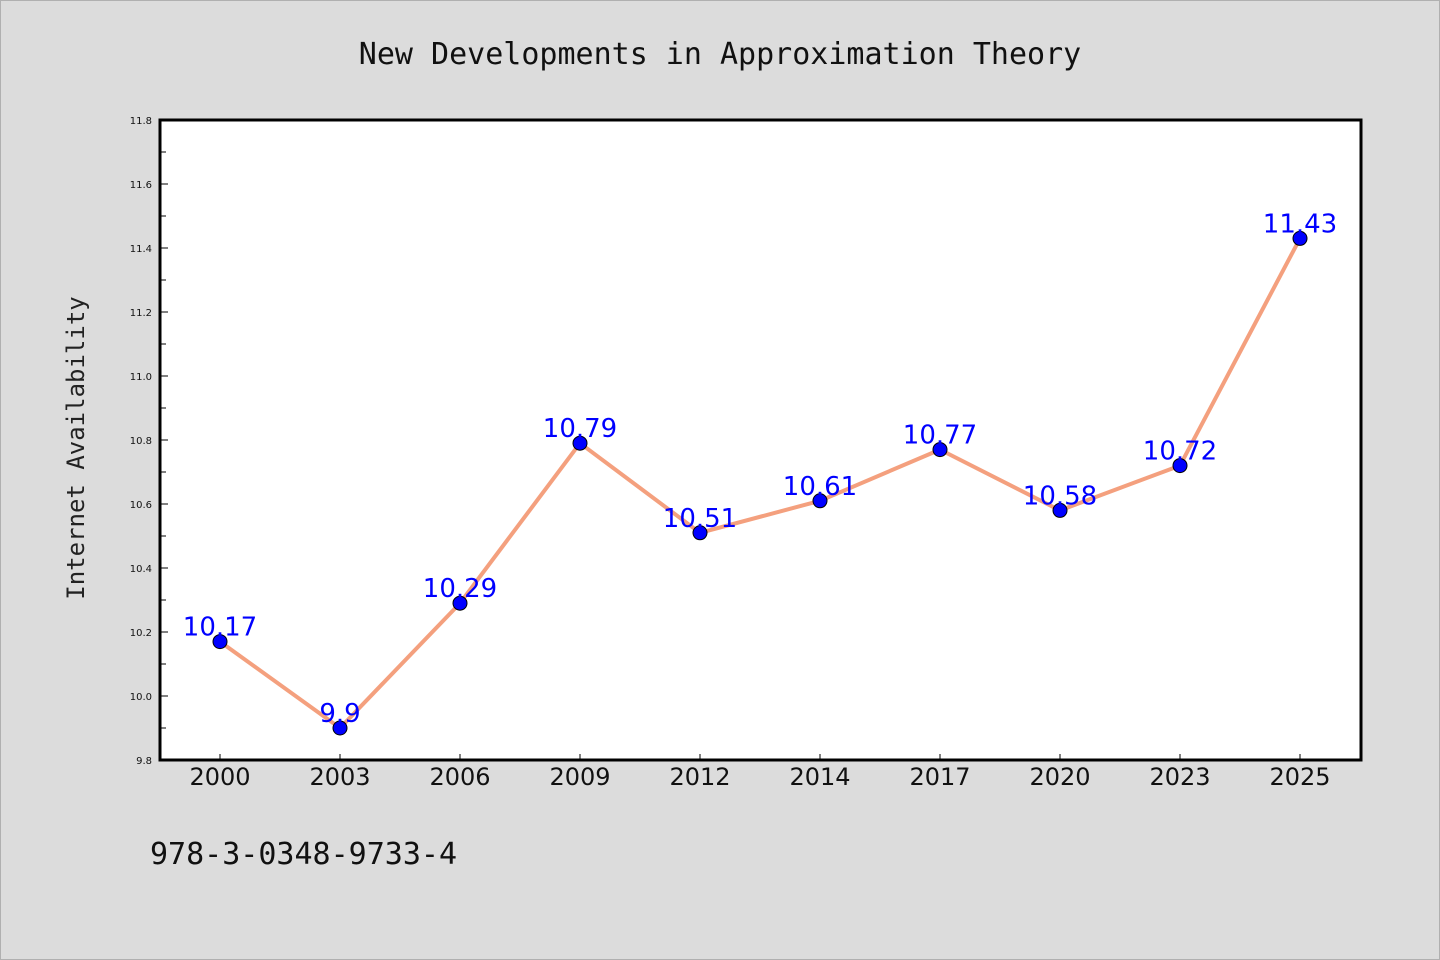 Image resolution: width=1440 pixels, height=960 pixels. What do you see at coordinates (820, 487) in the screenshot?
I see `data-label: 10.61` at bounding box center [820, 487].